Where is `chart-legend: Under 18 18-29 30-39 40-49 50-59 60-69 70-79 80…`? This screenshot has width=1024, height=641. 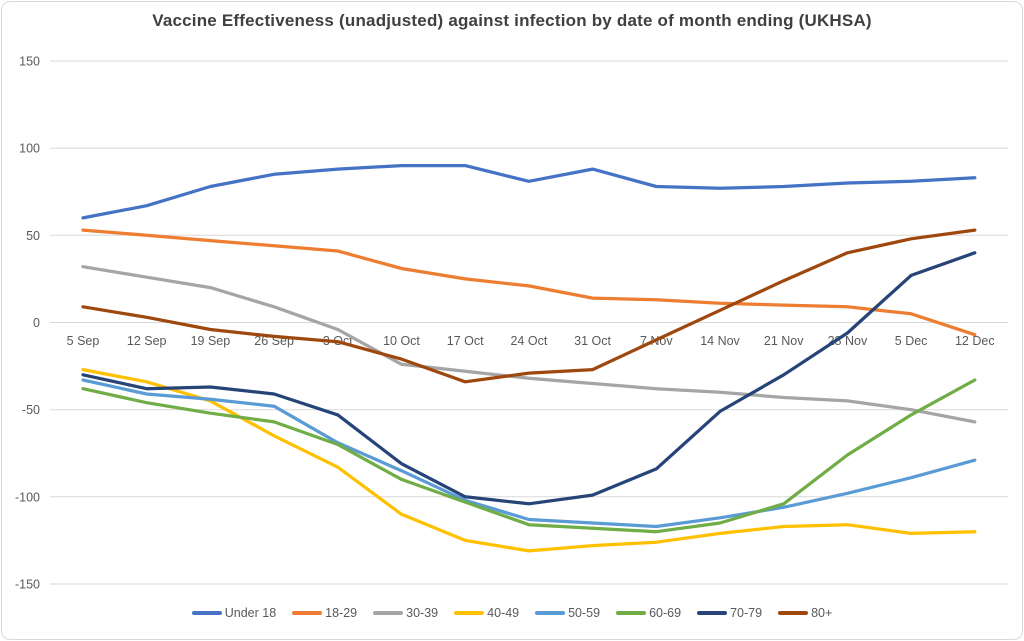 chart-legend: Under 18 18-29 30-39 40-49 50-59 60-69 70-79 80… is located at coordinates (512, 613).